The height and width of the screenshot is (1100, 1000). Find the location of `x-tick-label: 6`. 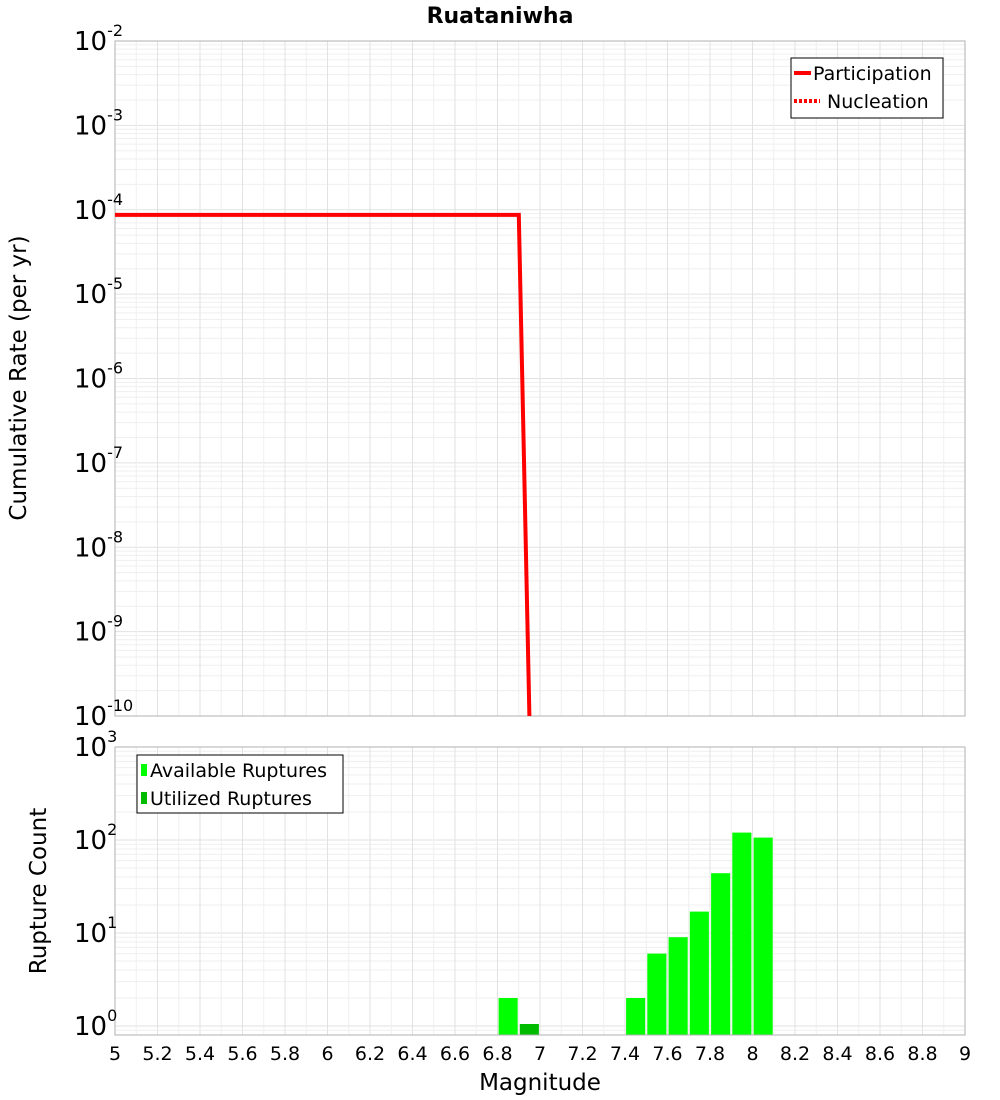

x-tick-label: 6 is located at coordinates (327, 1054).